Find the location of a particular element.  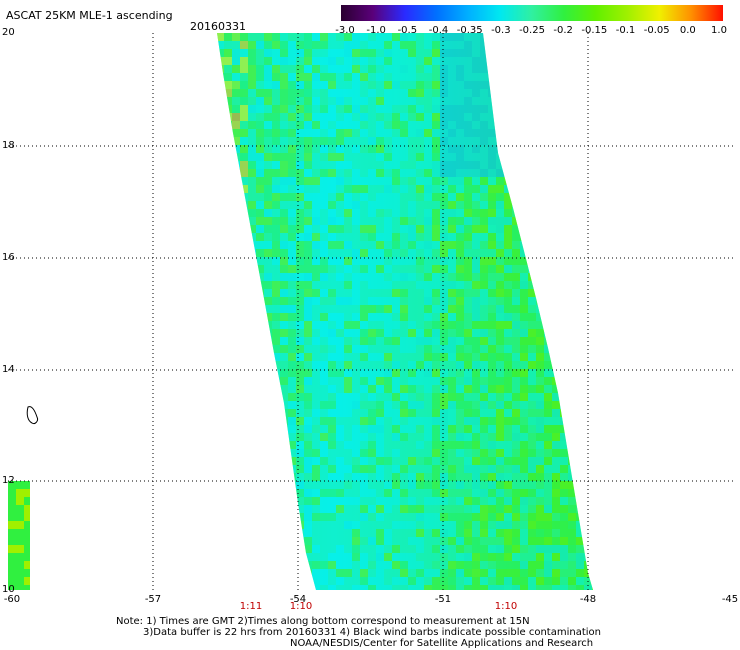

colorbar-tick-label: -0.05 is located at coordinates (656, 30).